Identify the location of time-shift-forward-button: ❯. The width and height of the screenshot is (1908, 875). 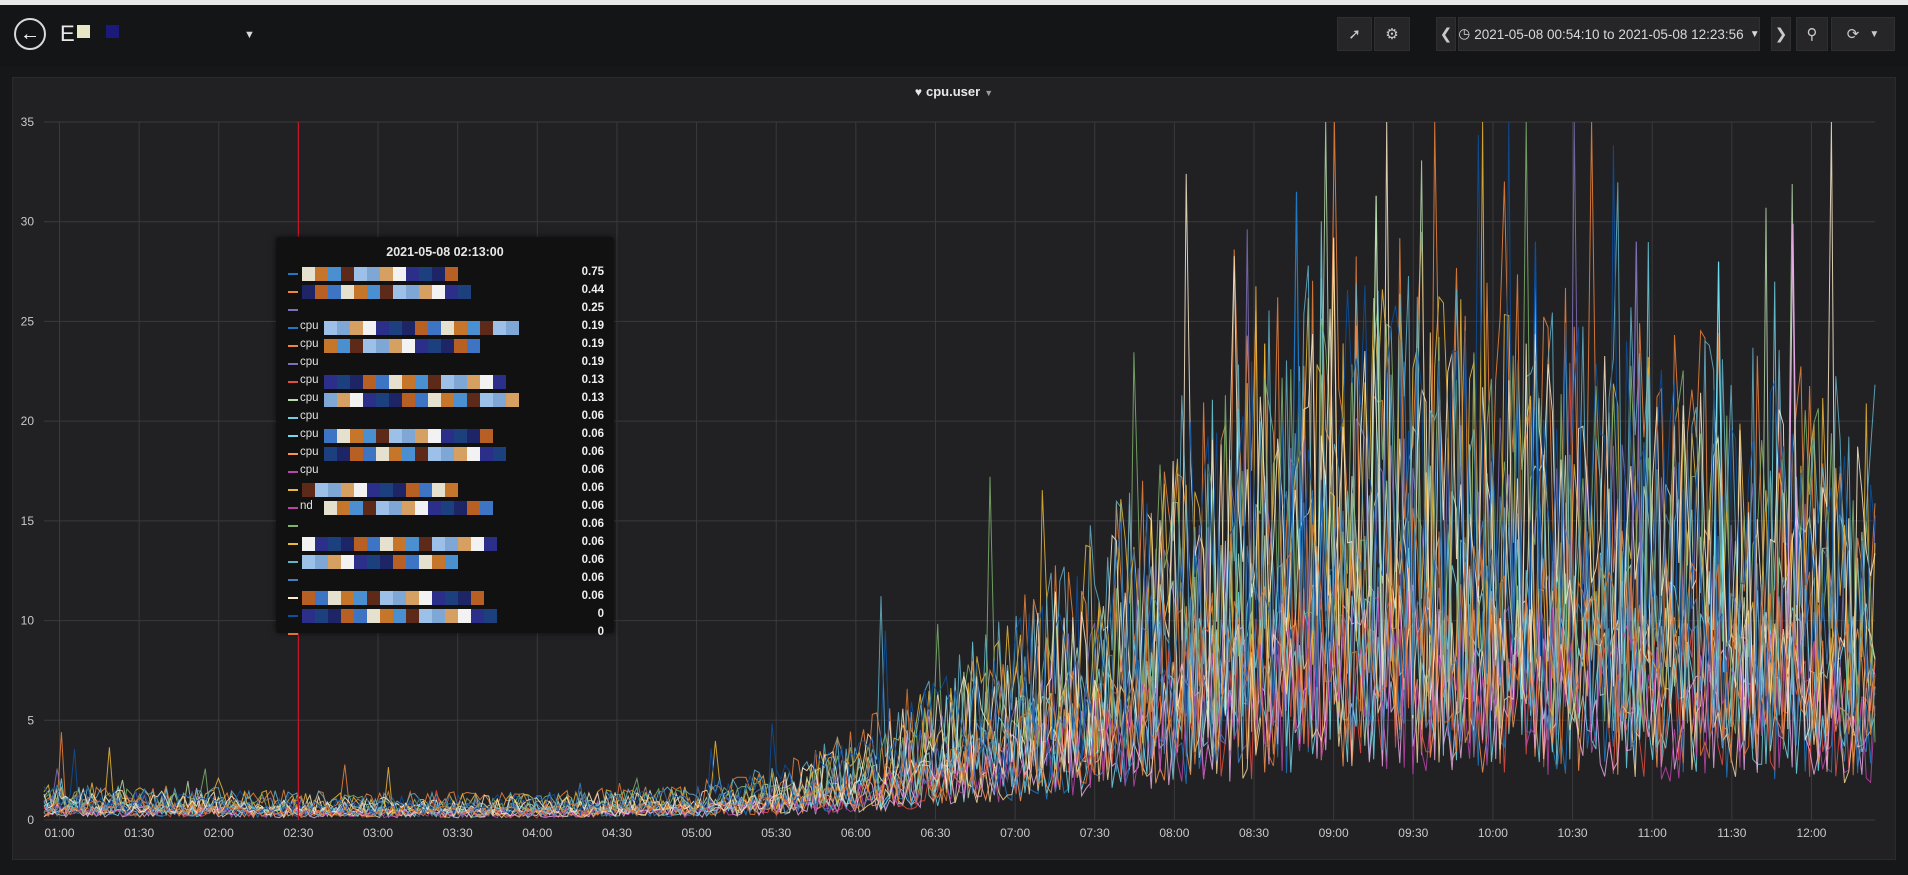
(1781, 34).